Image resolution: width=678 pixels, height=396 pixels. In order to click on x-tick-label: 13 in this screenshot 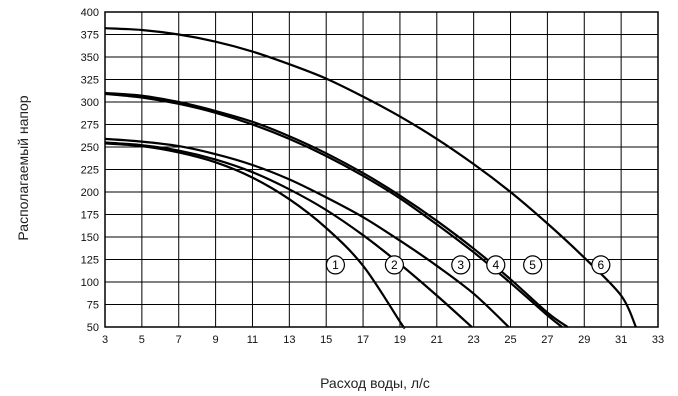, I will do `click(289, 340)`.